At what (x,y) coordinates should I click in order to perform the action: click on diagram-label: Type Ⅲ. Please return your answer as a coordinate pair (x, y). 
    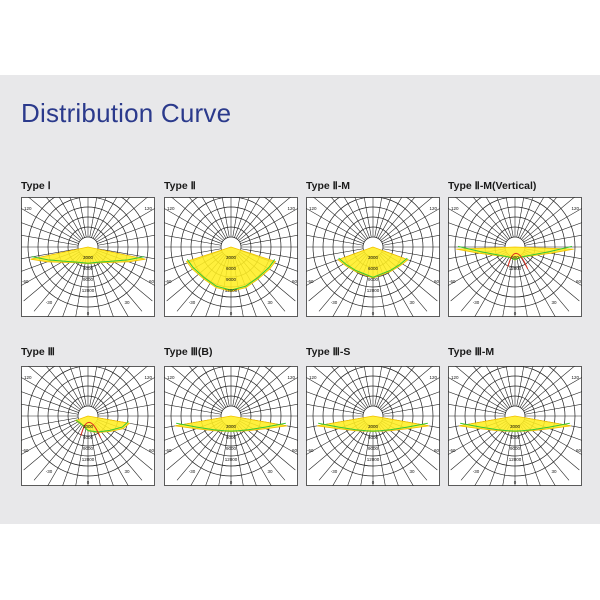
    Looking at the image, I should click on (38, 352).